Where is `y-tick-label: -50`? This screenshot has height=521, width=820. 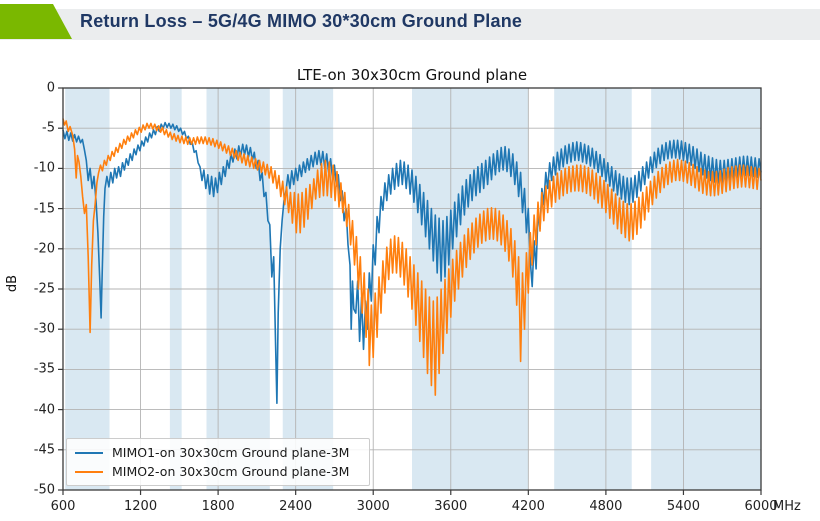
y-tick-label: -50 is located at coordinates (44, 490).